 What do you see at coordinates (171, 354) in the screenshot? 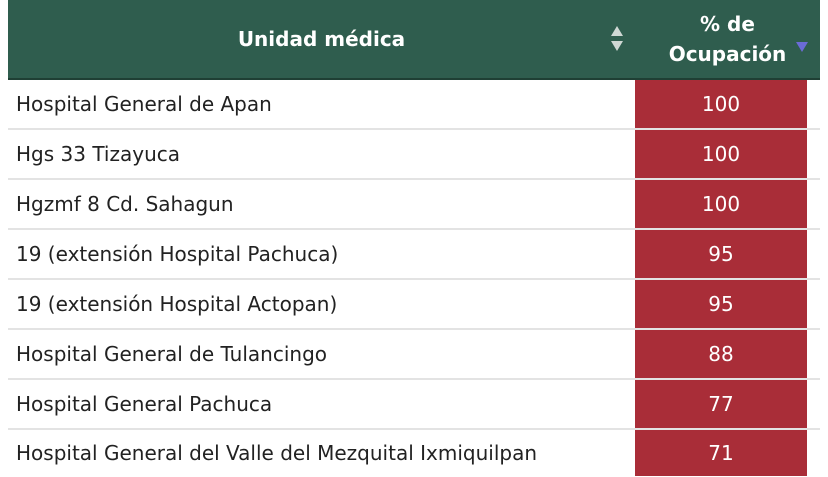
I see `unit-cell: Hospital General de Tulancingo` at bounding box center [171, 354].